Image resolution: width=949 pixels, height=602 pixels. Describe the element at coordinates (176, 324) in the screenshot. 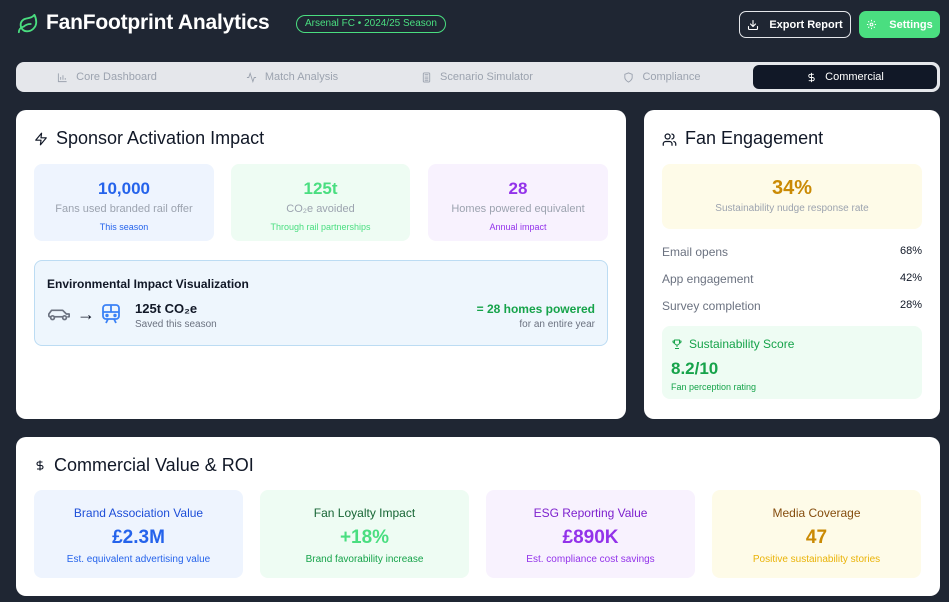

I see `env-co2-sub: Saved this season` at that location.